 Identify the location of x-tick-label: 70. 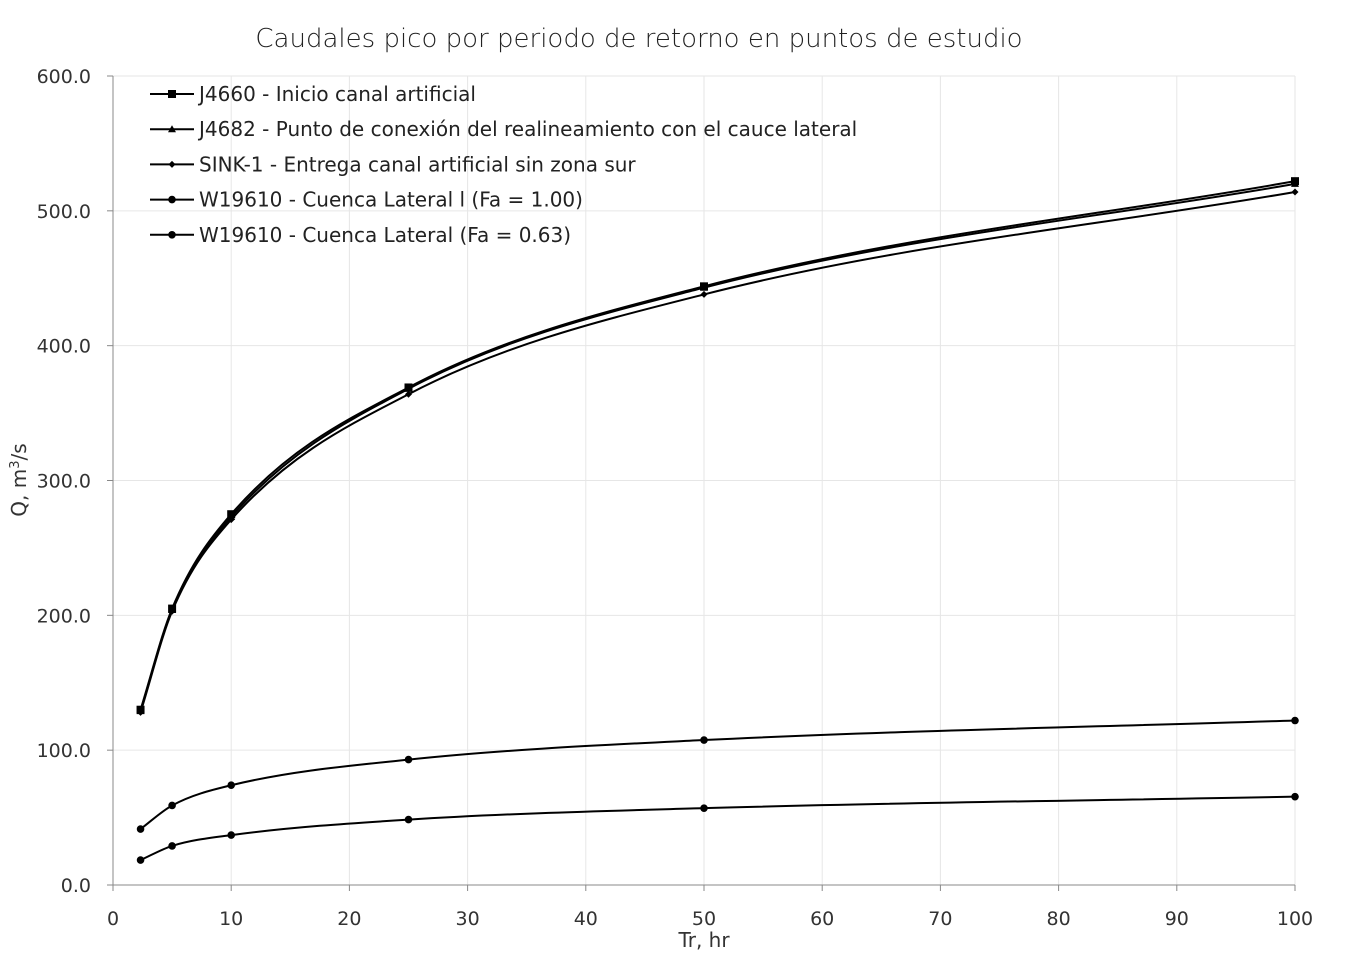
(940, 919).